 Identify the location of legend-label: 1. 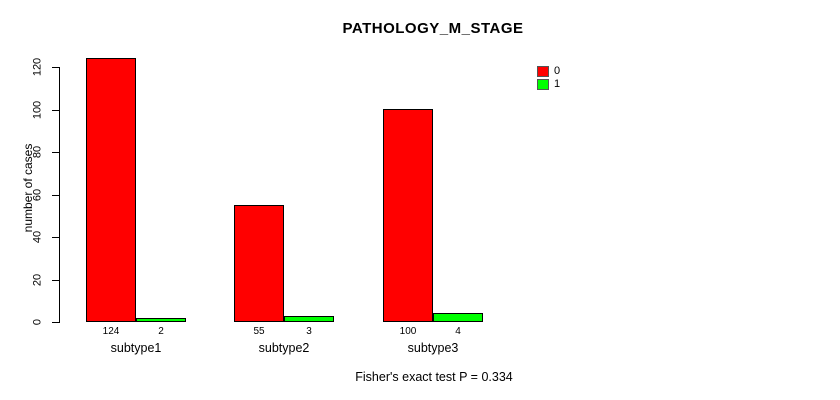
(557, 83).